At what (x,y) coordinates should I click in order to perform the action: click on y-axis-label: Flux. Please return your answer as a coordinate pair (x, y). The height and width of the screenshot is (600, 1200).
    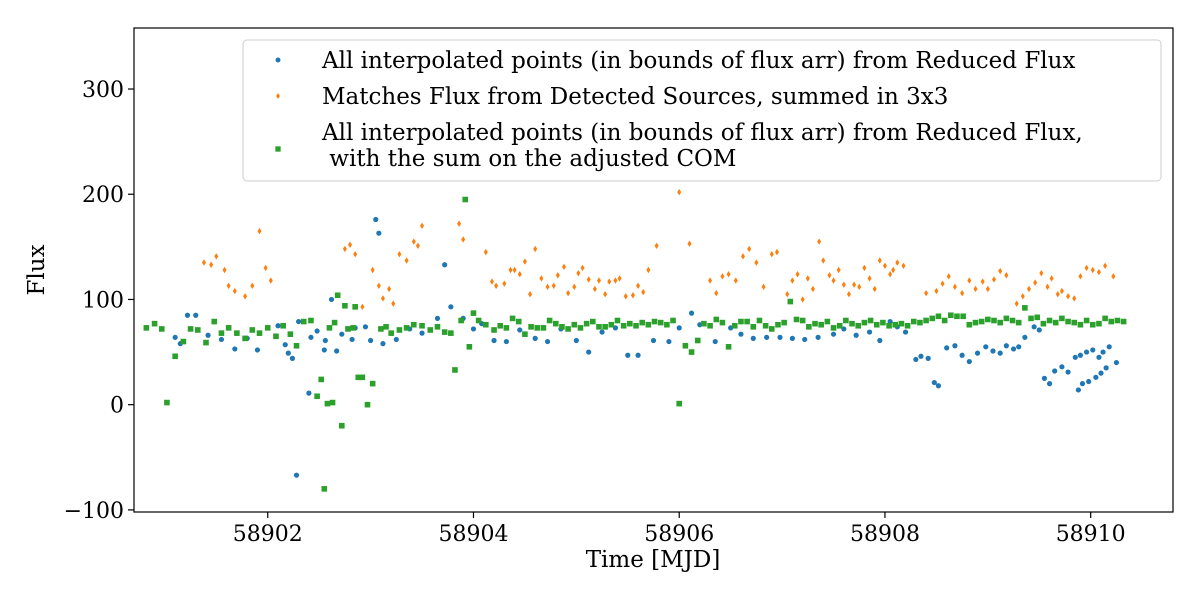
    Looking at the image, I should click on (37, 269).